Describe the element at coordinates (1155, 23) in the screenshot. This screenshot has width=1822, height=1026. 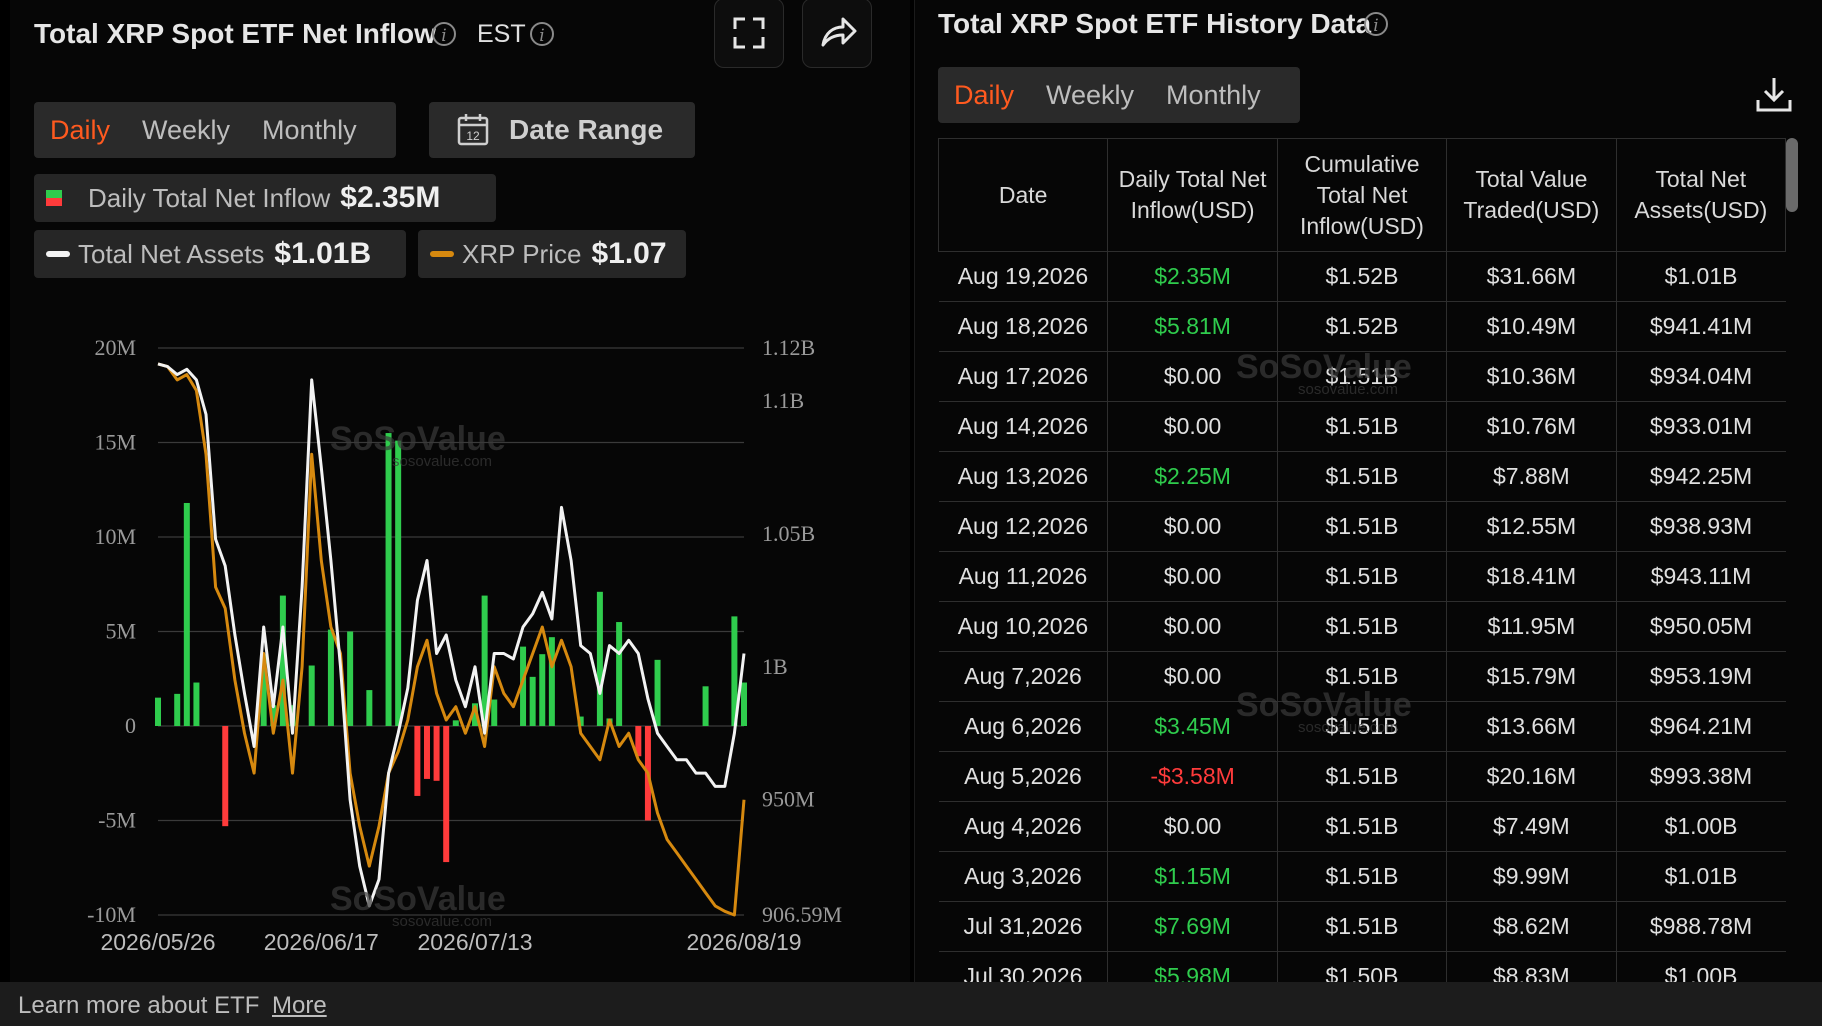
I see `history-panel-title: Total XRP Spot ETF History Data` at that location.